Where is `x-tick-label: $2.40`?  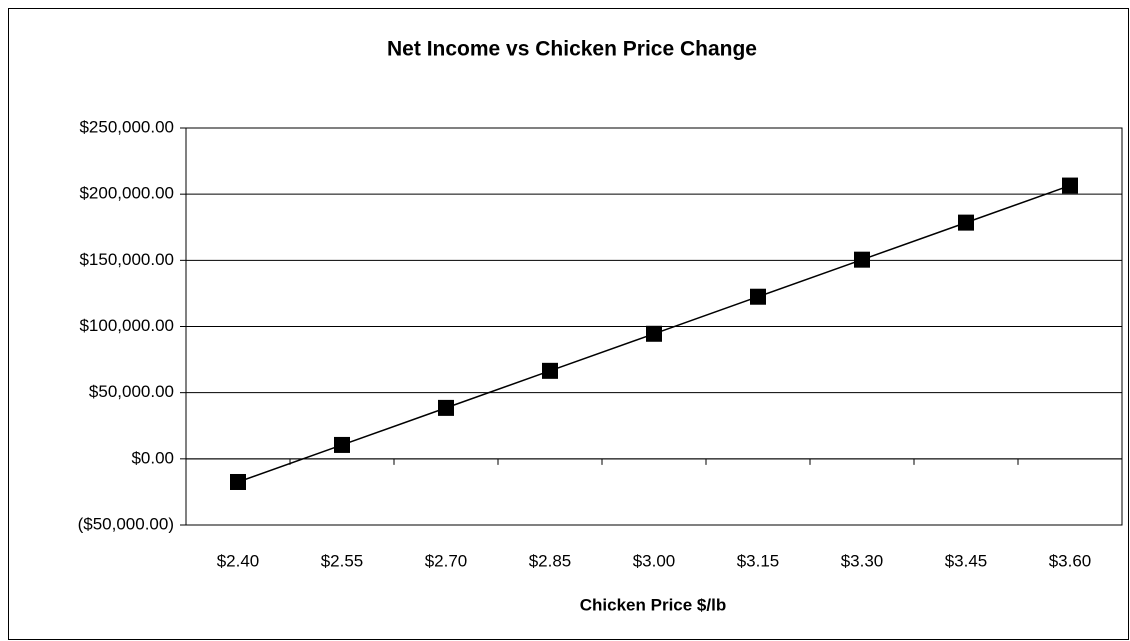 x-tick-label: $2.40 is located at coordinates (238, 560).